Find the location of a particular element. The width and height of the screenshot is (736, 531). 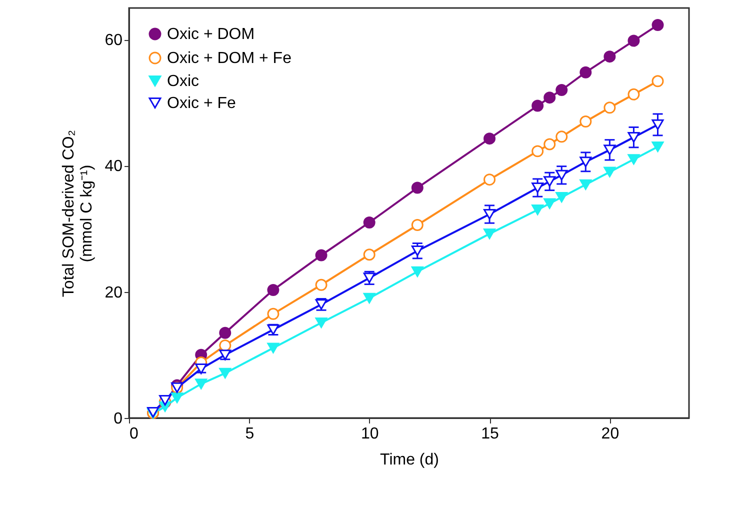

legend-label: Oxic + DOM + Fe is located at coordinates (229, 58).